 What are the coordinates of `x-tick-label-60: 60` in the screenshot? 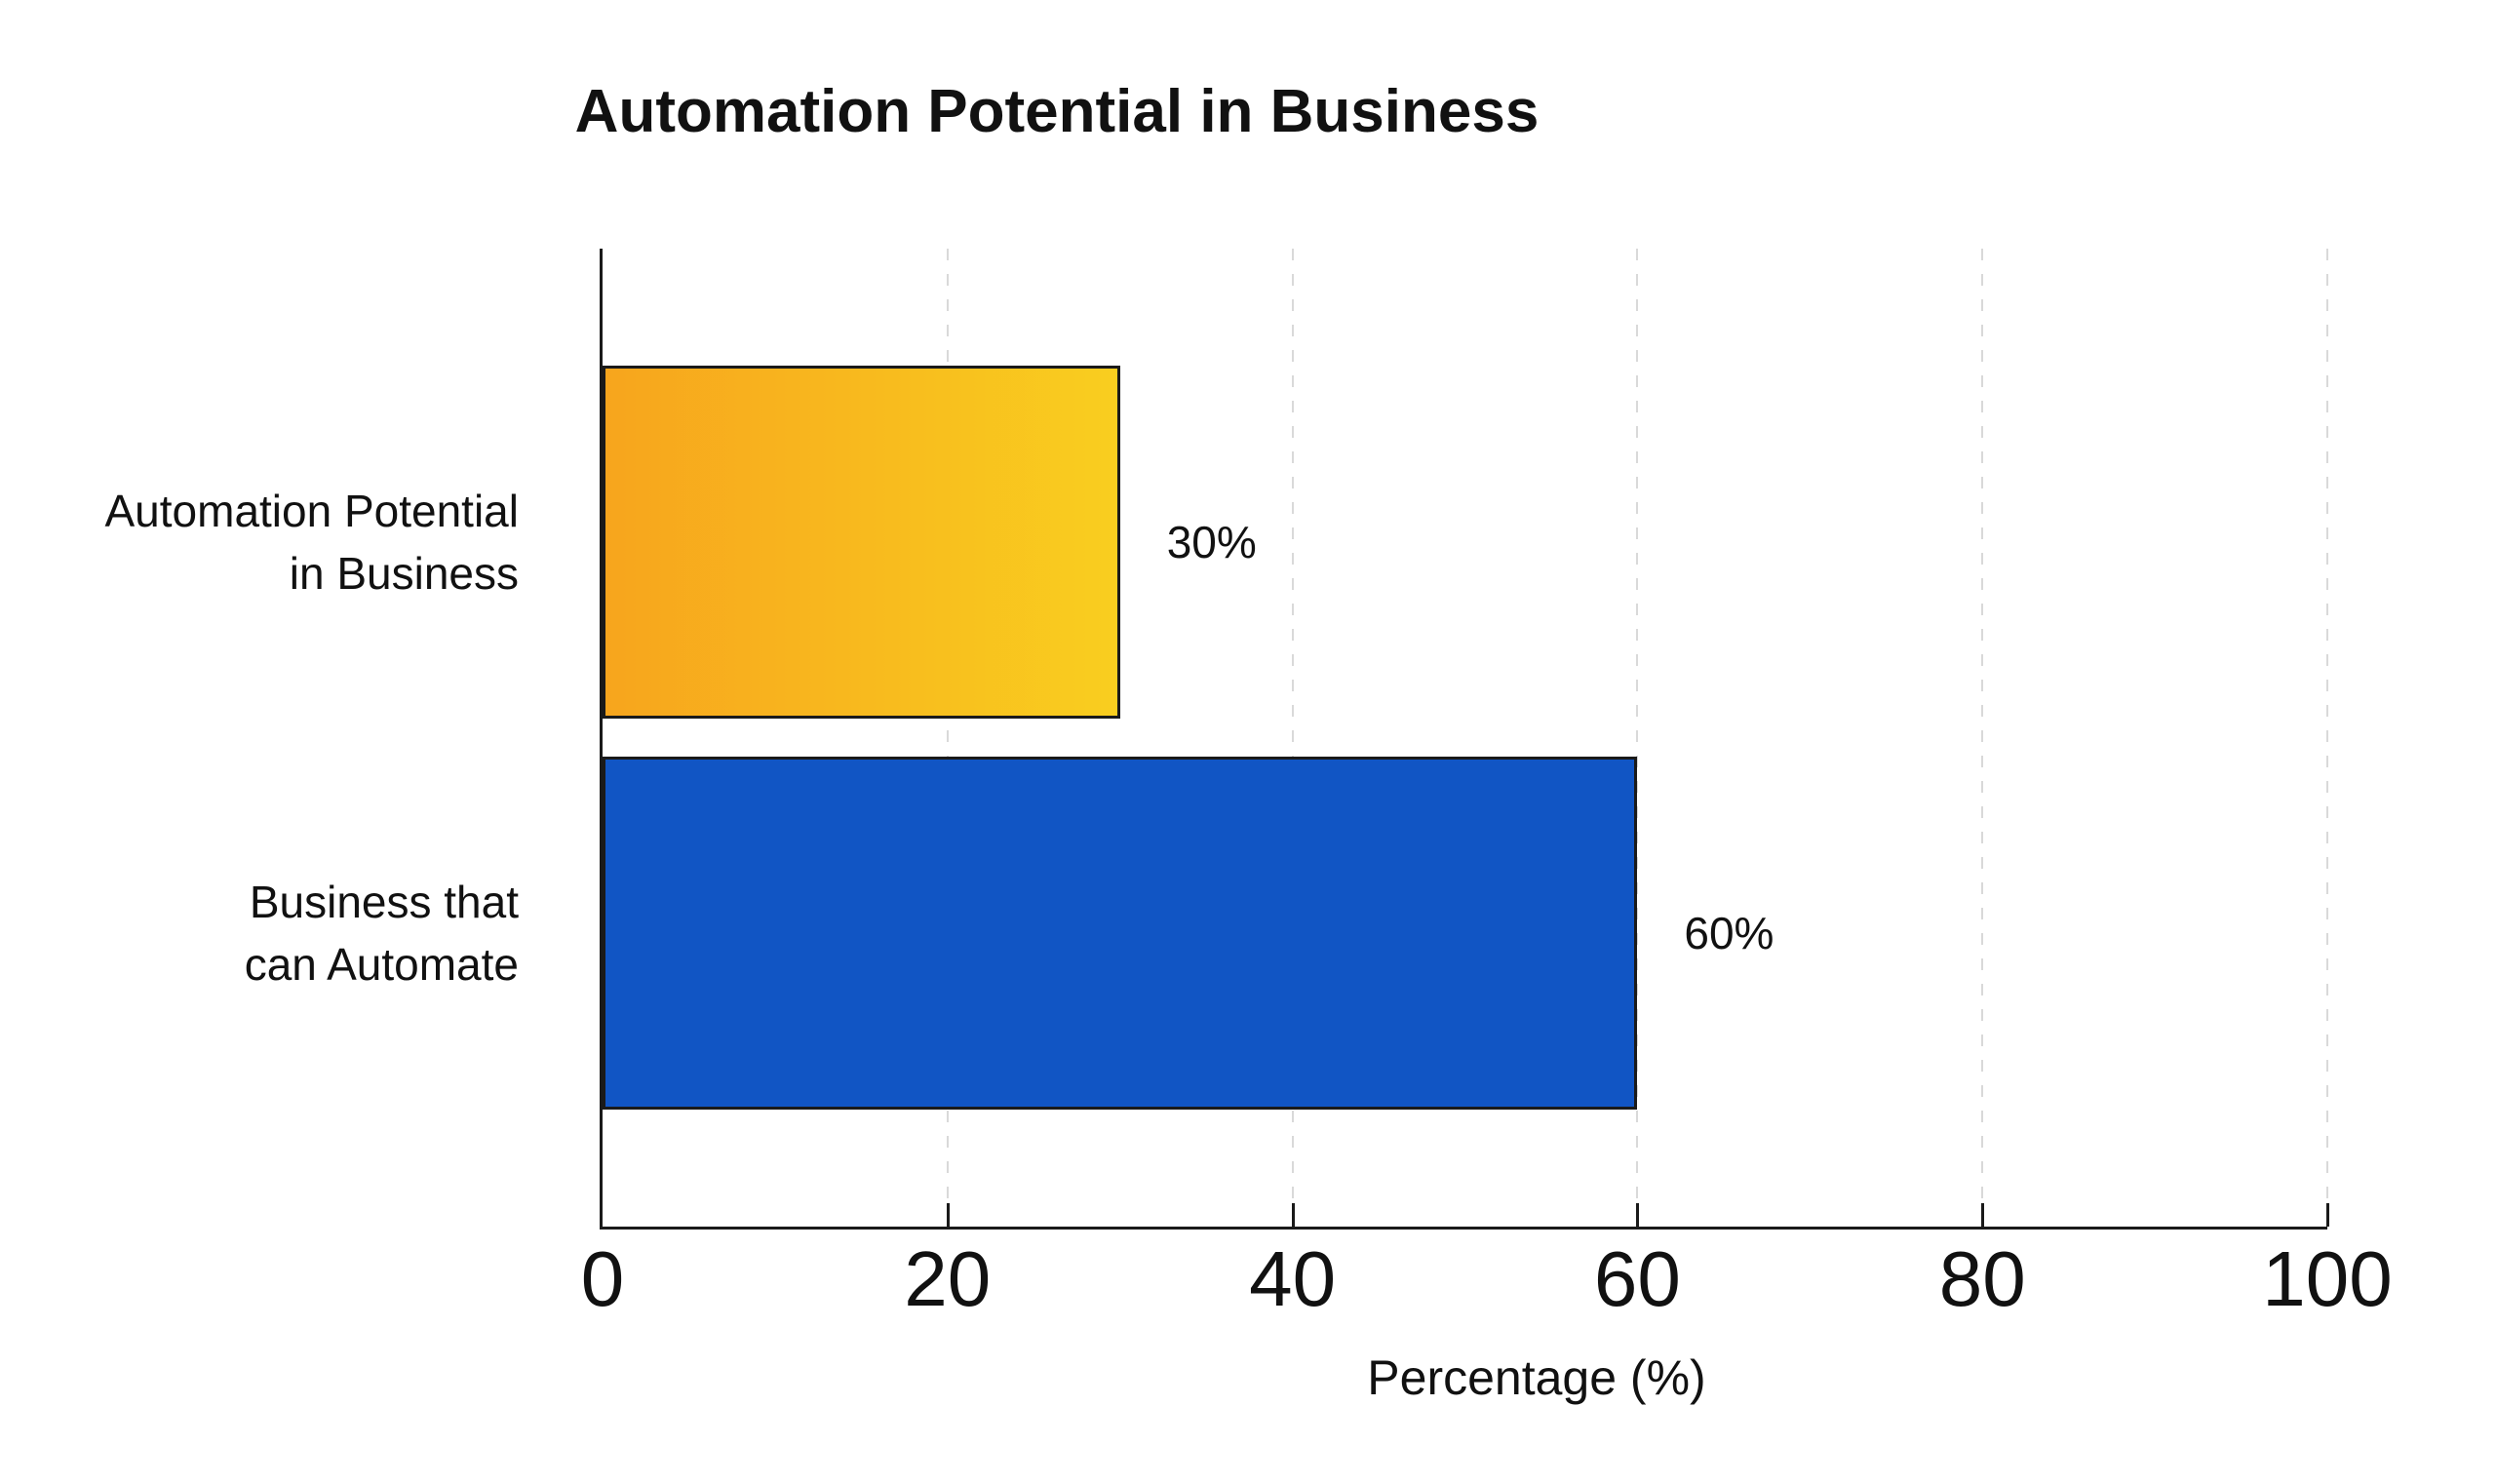 It's located at (1637, 1278).